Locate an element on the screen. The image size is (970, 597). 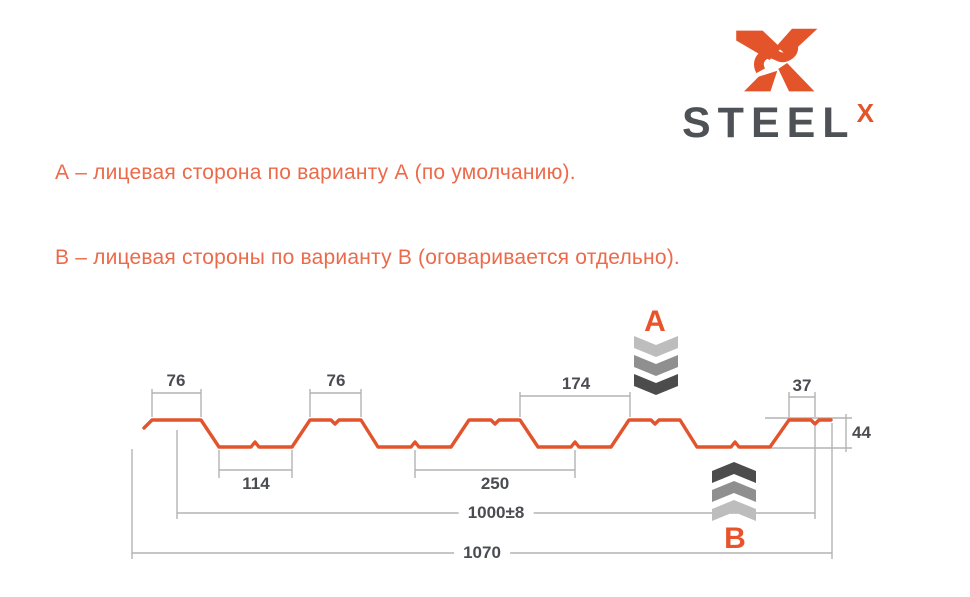
chevron-up-light is located at coordinates (734, 510).